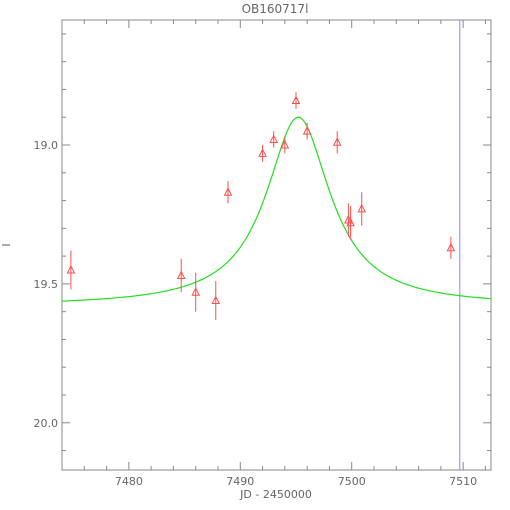 Image resolution: width=510 pixels, height=510 pixels. I want to click on y-tick-label: 19.5, so click(46, 284).